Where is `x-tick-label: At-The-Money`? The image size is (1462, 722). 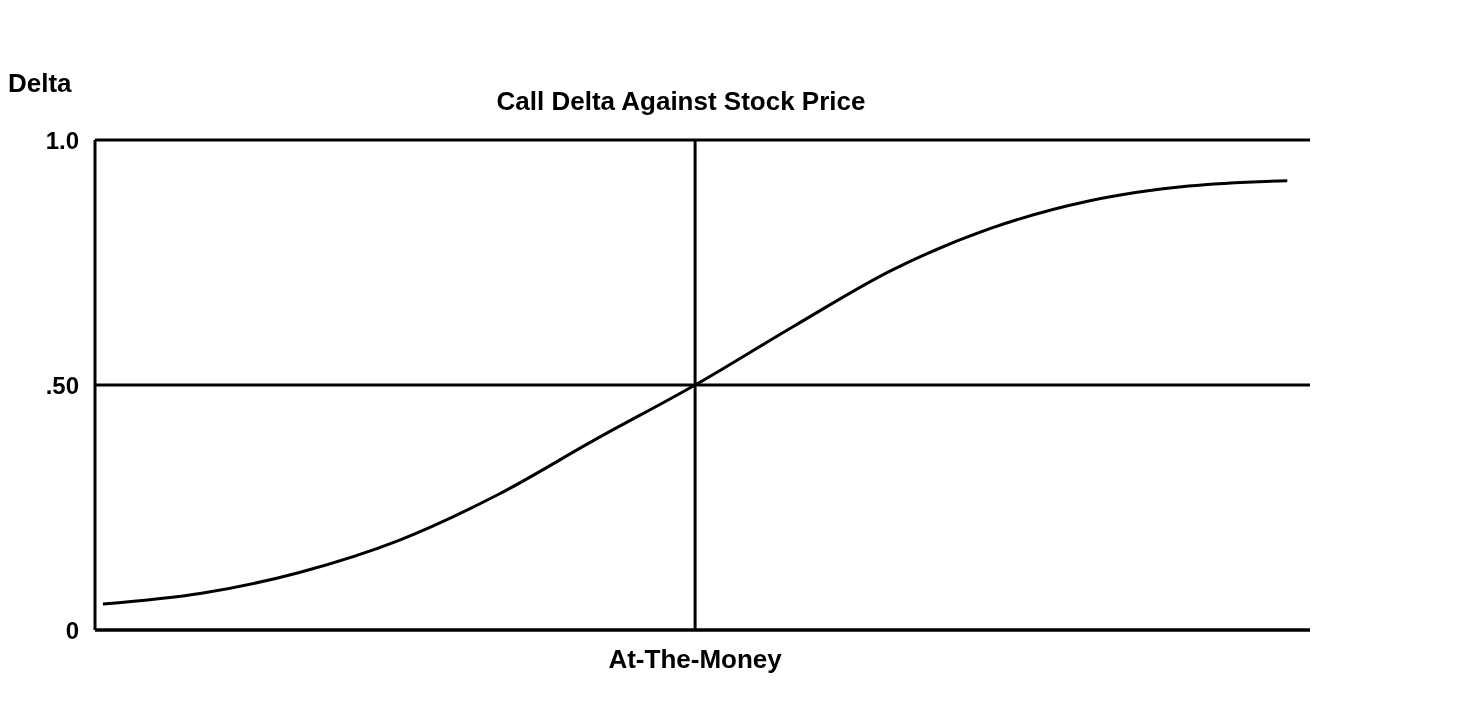
x-tick-label: At-The-Money is located at coordinates (695, 659).